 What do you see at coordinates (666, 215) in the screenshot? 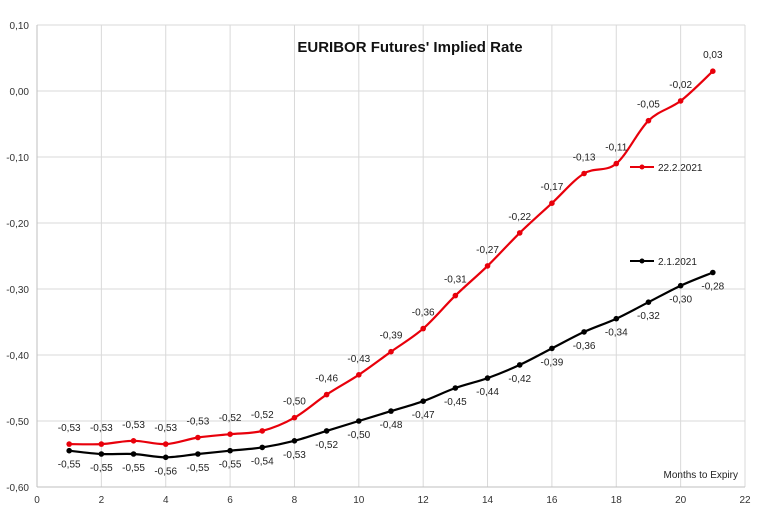
I see `legend: 22.2.2021 2.1.2021` at bounding box center [666, 215].